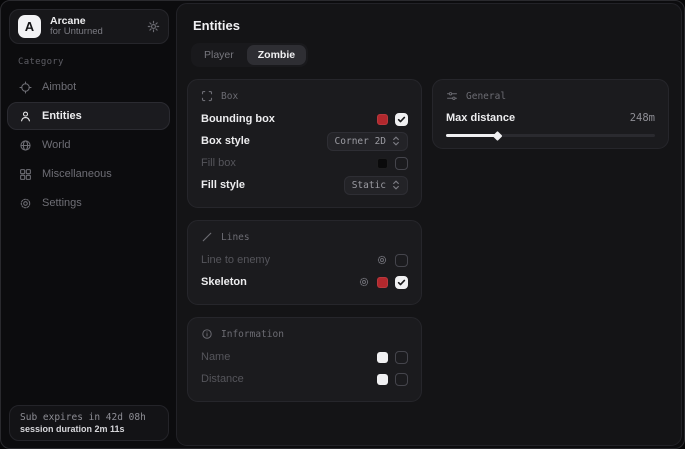  Describe the element at coordinates (207, 334) in the screenshot. I see `info-icon` at that location.